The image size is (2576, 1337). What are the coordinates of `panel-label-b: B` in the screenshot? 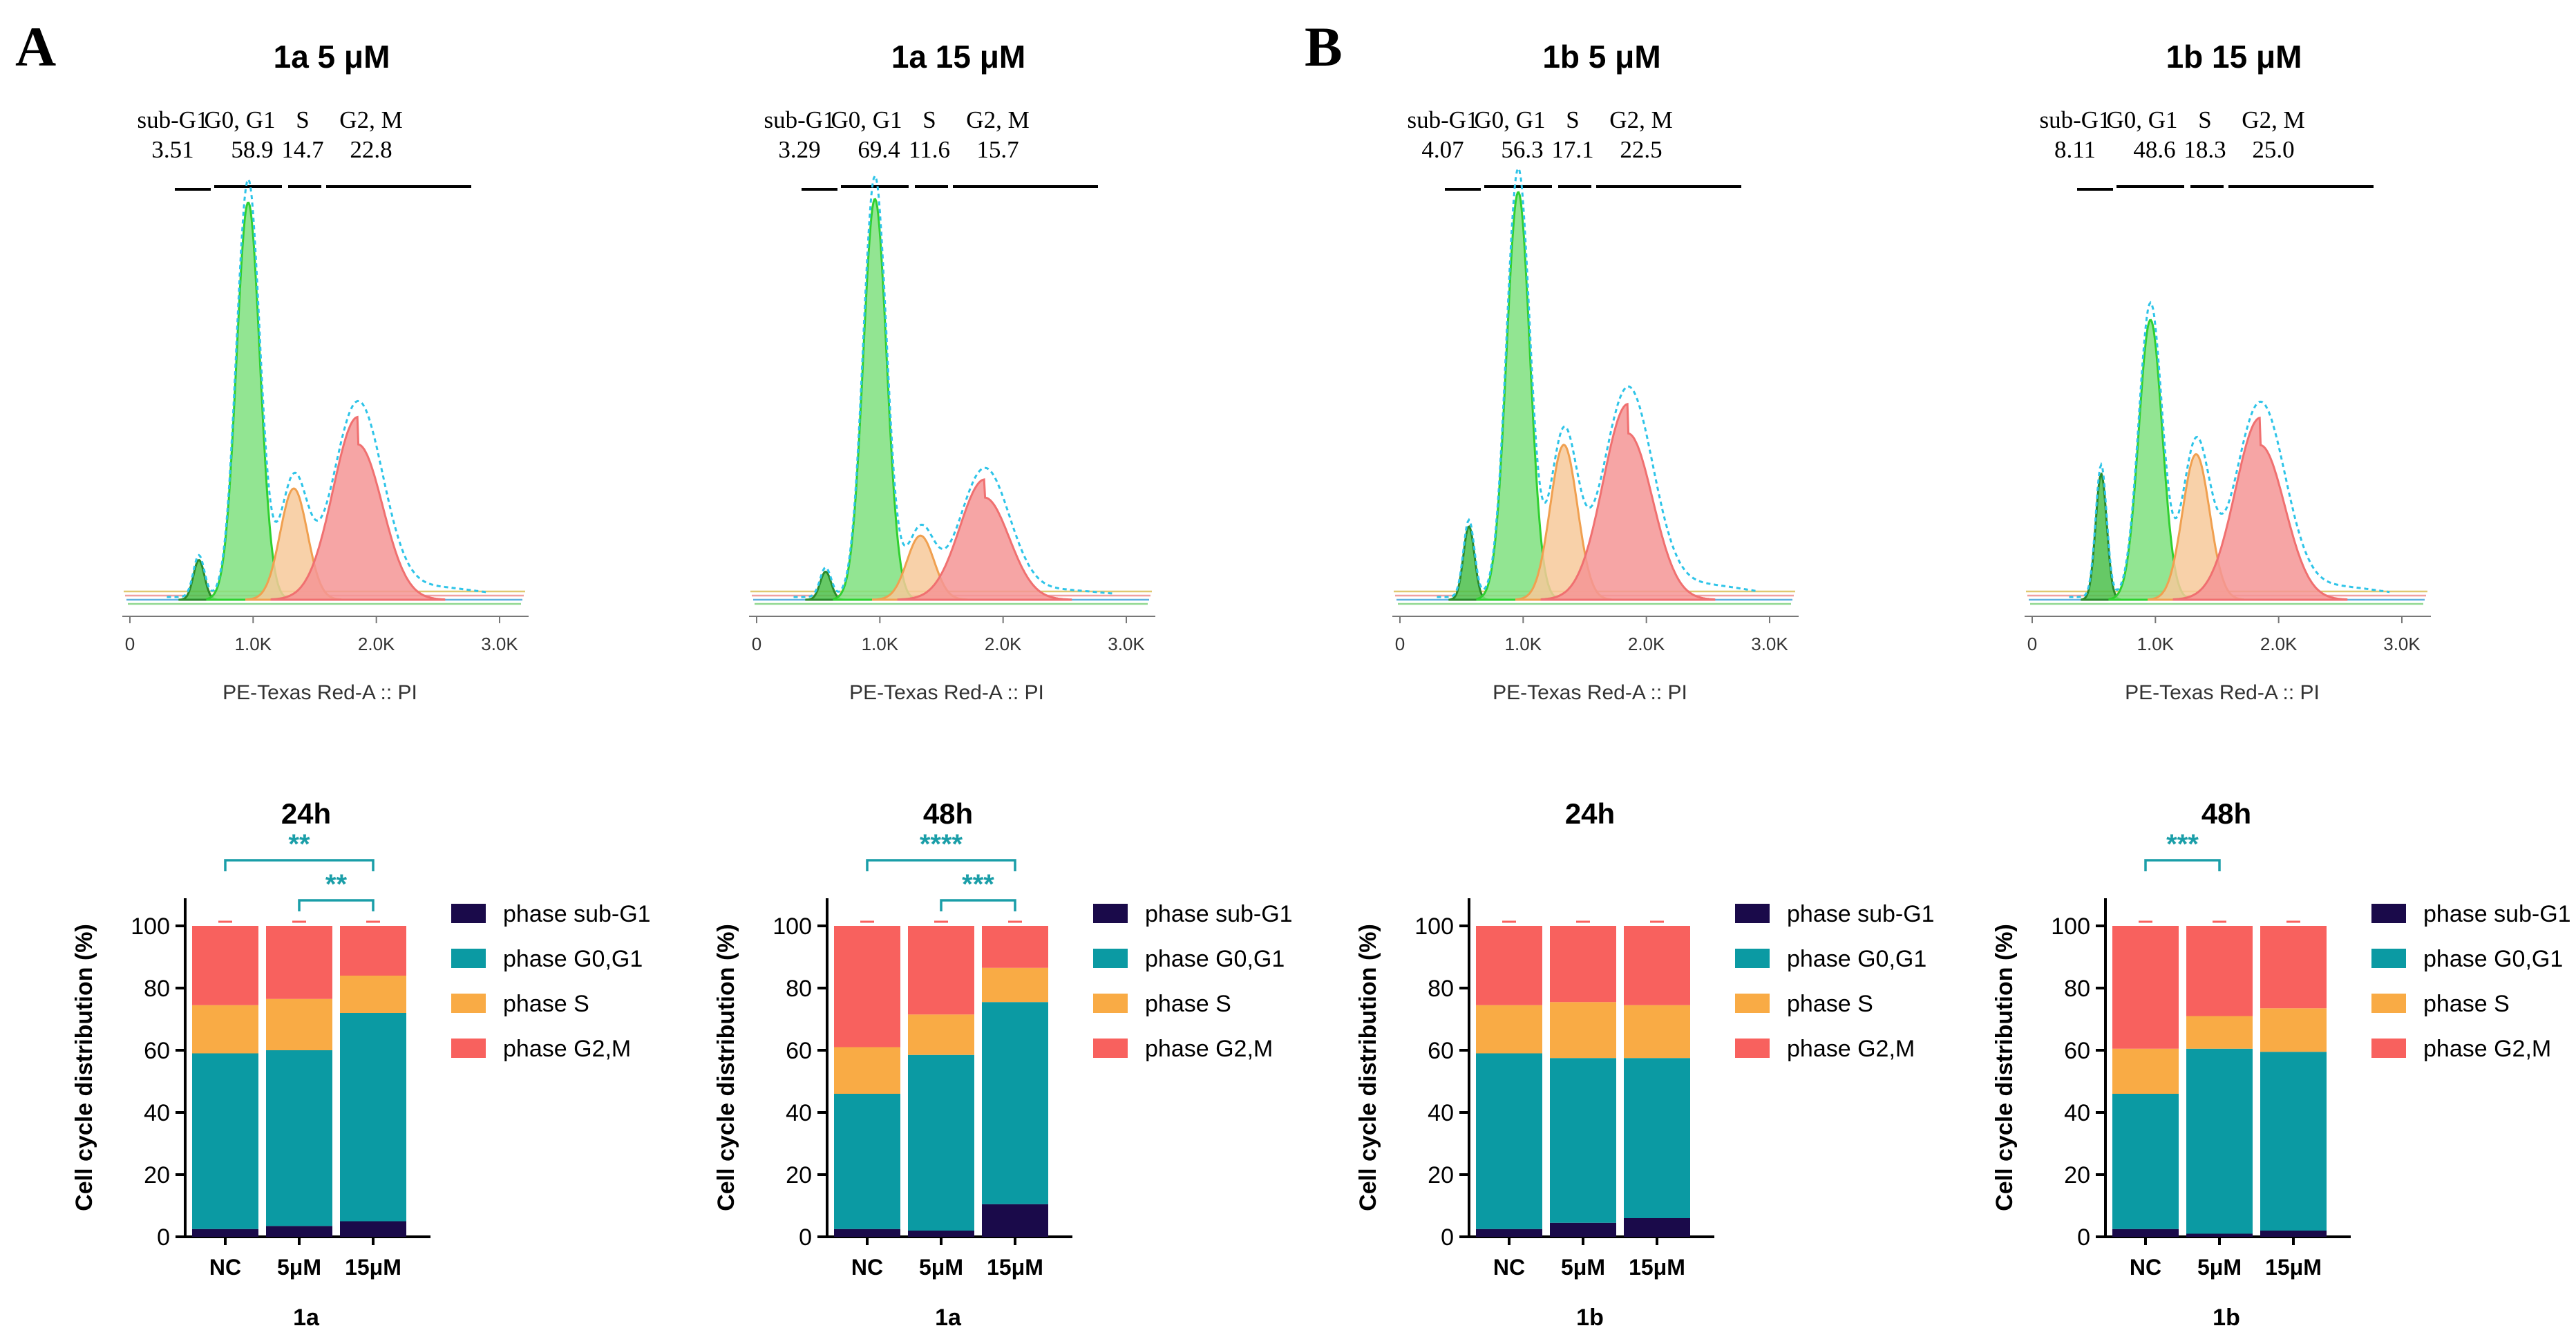 It's located at (1324, 46).